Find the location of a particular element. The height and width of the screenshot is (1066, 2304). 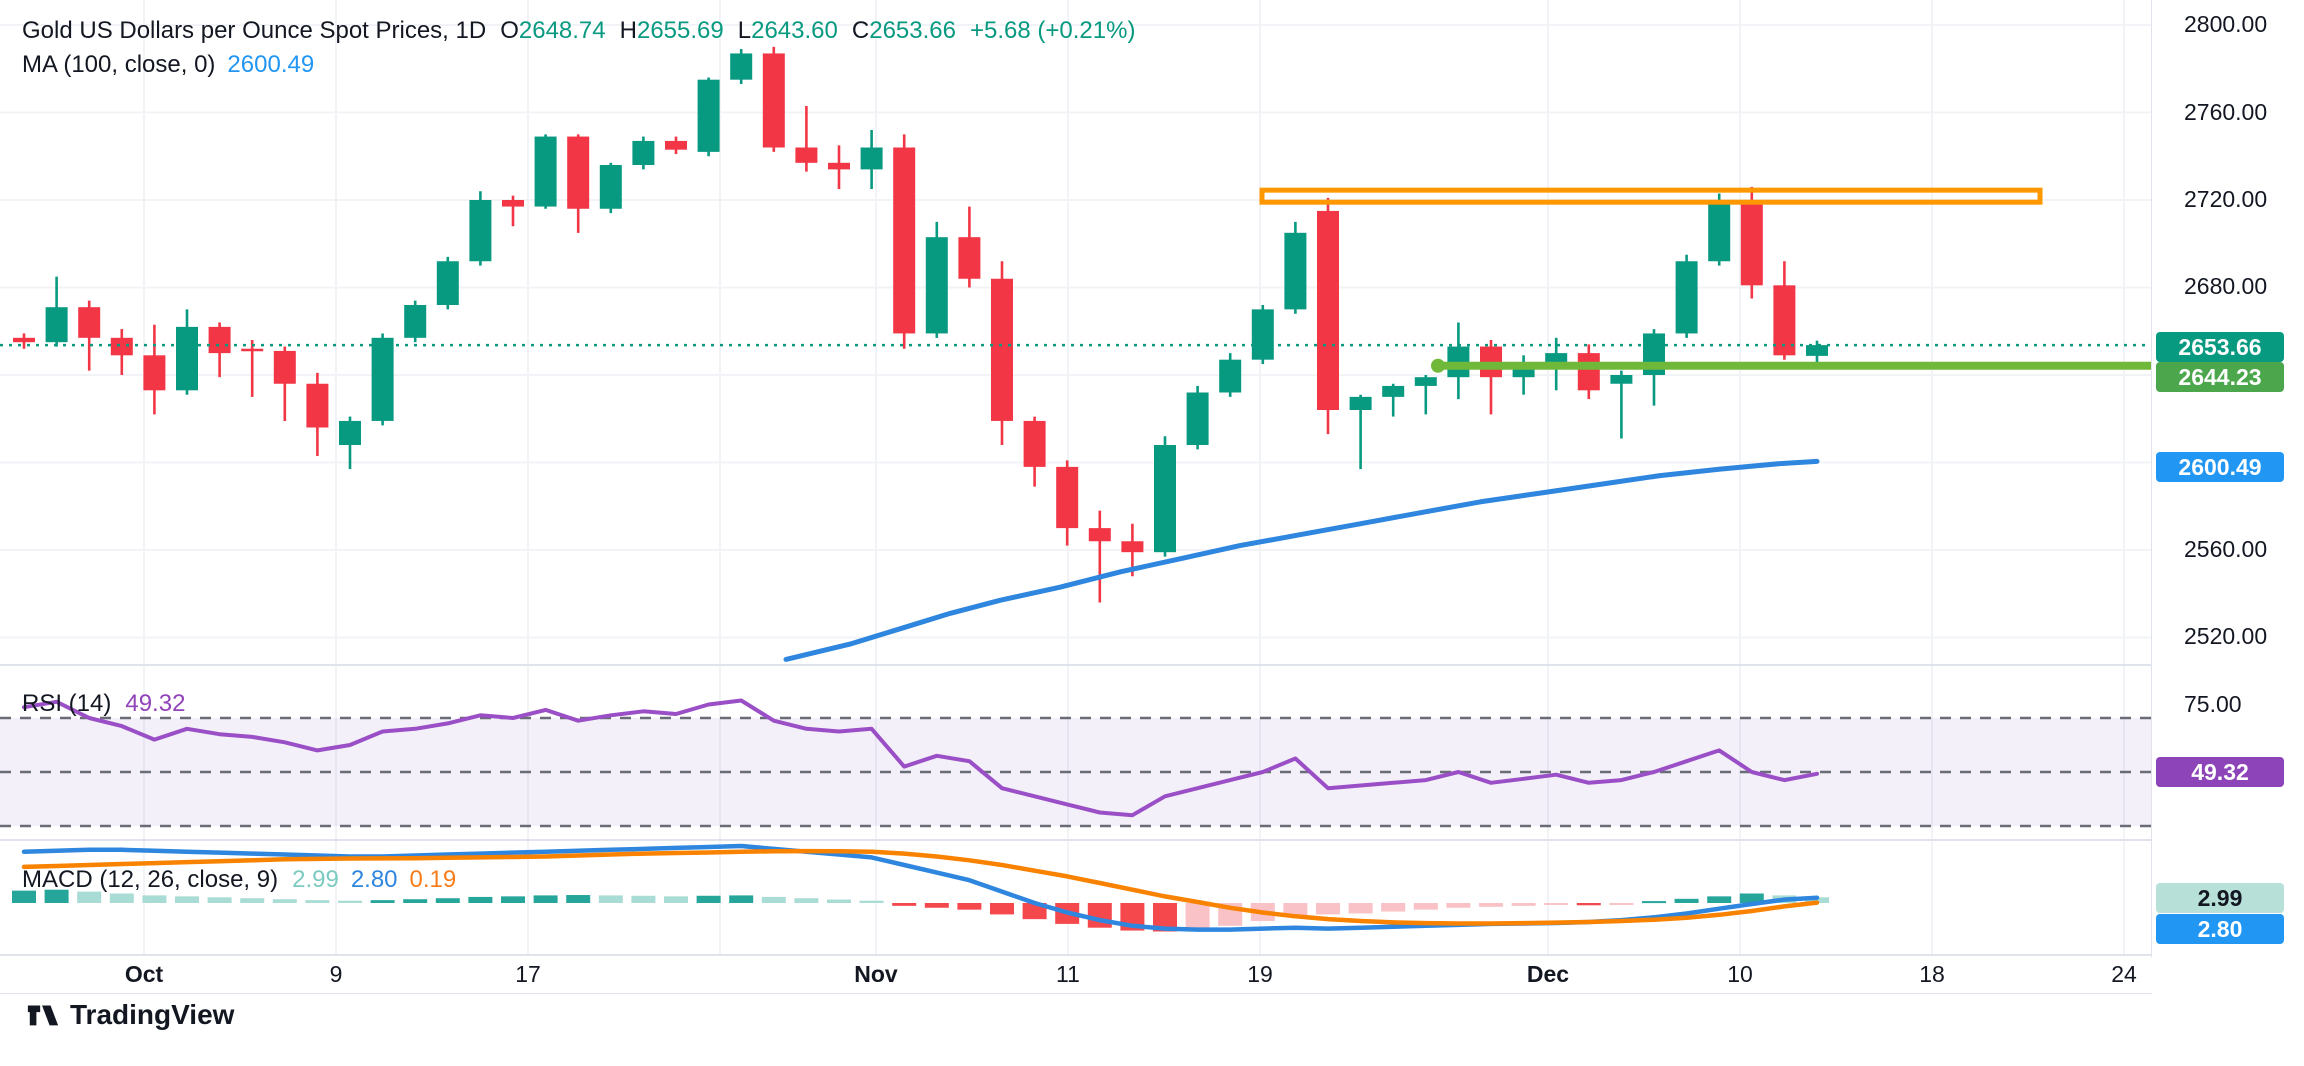

high-value: 2655.69 is located at coordinates (680, 30).